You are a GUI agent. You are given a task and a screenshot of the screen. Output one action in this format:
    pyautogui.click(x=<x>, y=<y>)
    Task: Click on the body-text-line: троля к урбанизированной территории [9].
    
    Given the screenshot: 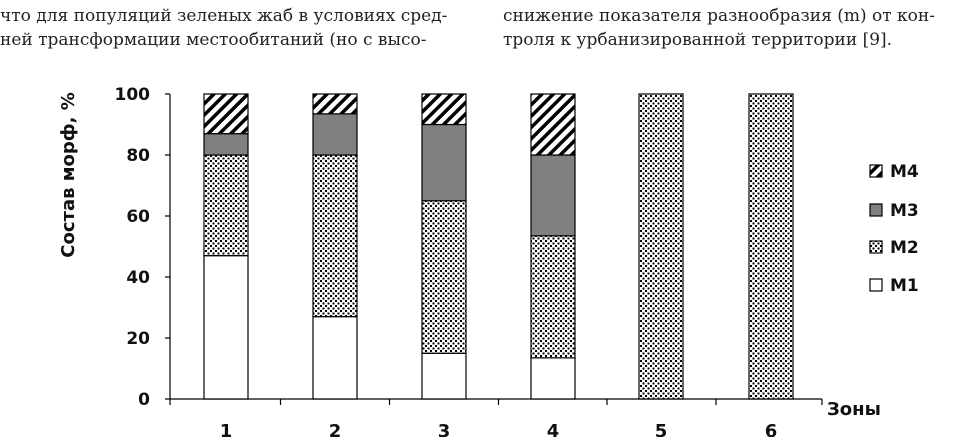 What is the action you would take?
    pyautogui.click(x=698, y=40)
    